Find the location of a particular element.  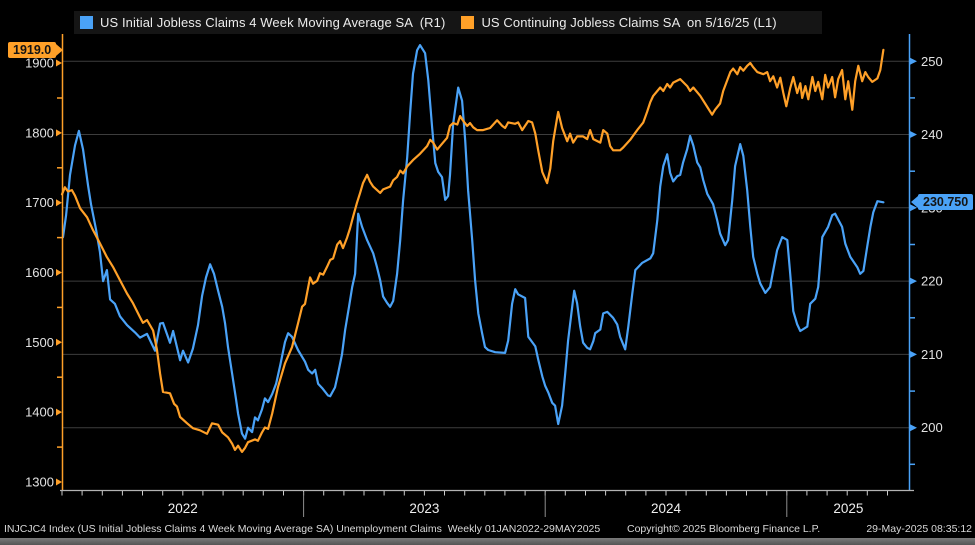

left-axis-label: 1800 is located at coordinates (39, 132).